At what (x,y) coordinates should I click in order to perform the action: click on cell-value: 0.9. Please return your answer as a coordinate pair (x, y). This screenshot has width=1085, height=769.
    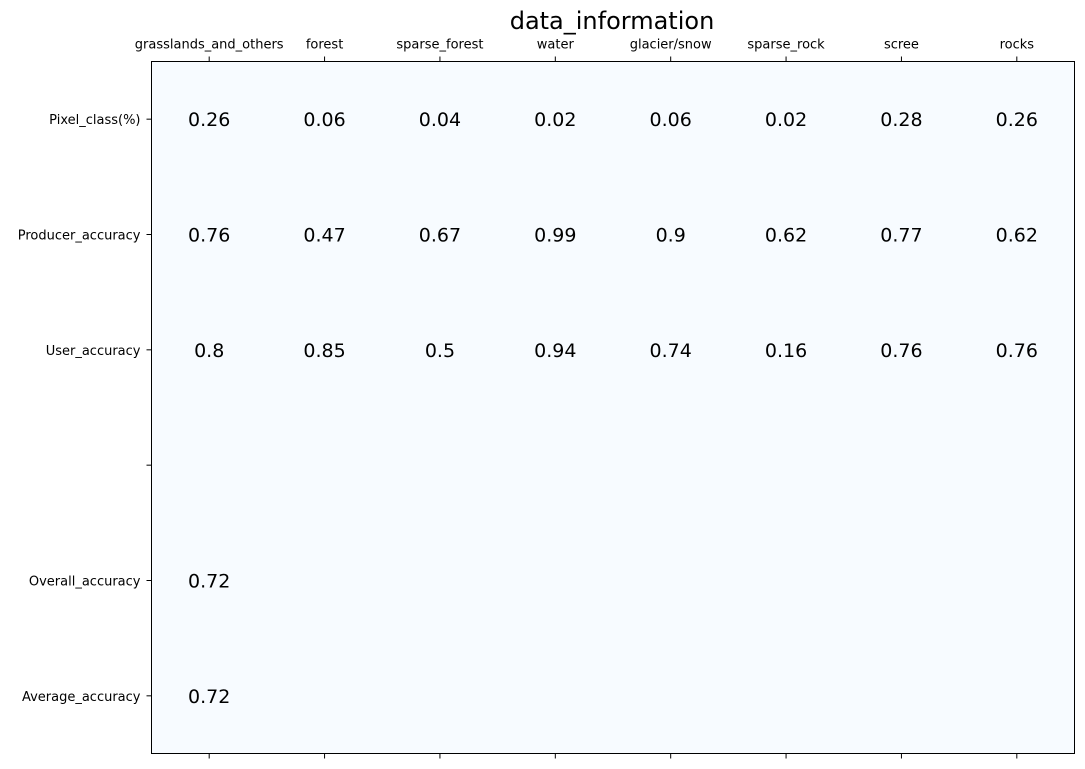
    Looking at the image, I should click on (671, 236).